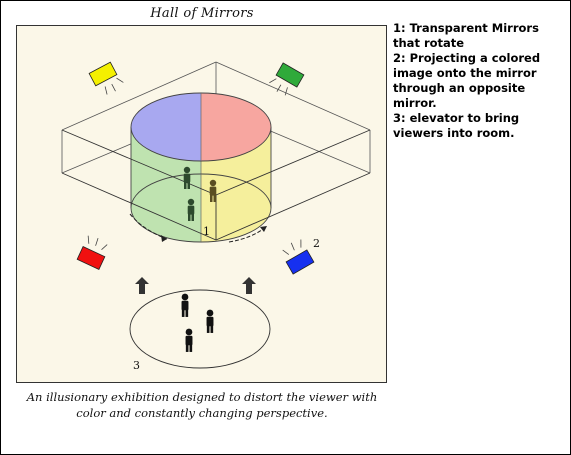 This screenshot has height=455, width=571. Describe the element at coordinates (197, 322) in the screenshot. I see `elevator-people` at that location.